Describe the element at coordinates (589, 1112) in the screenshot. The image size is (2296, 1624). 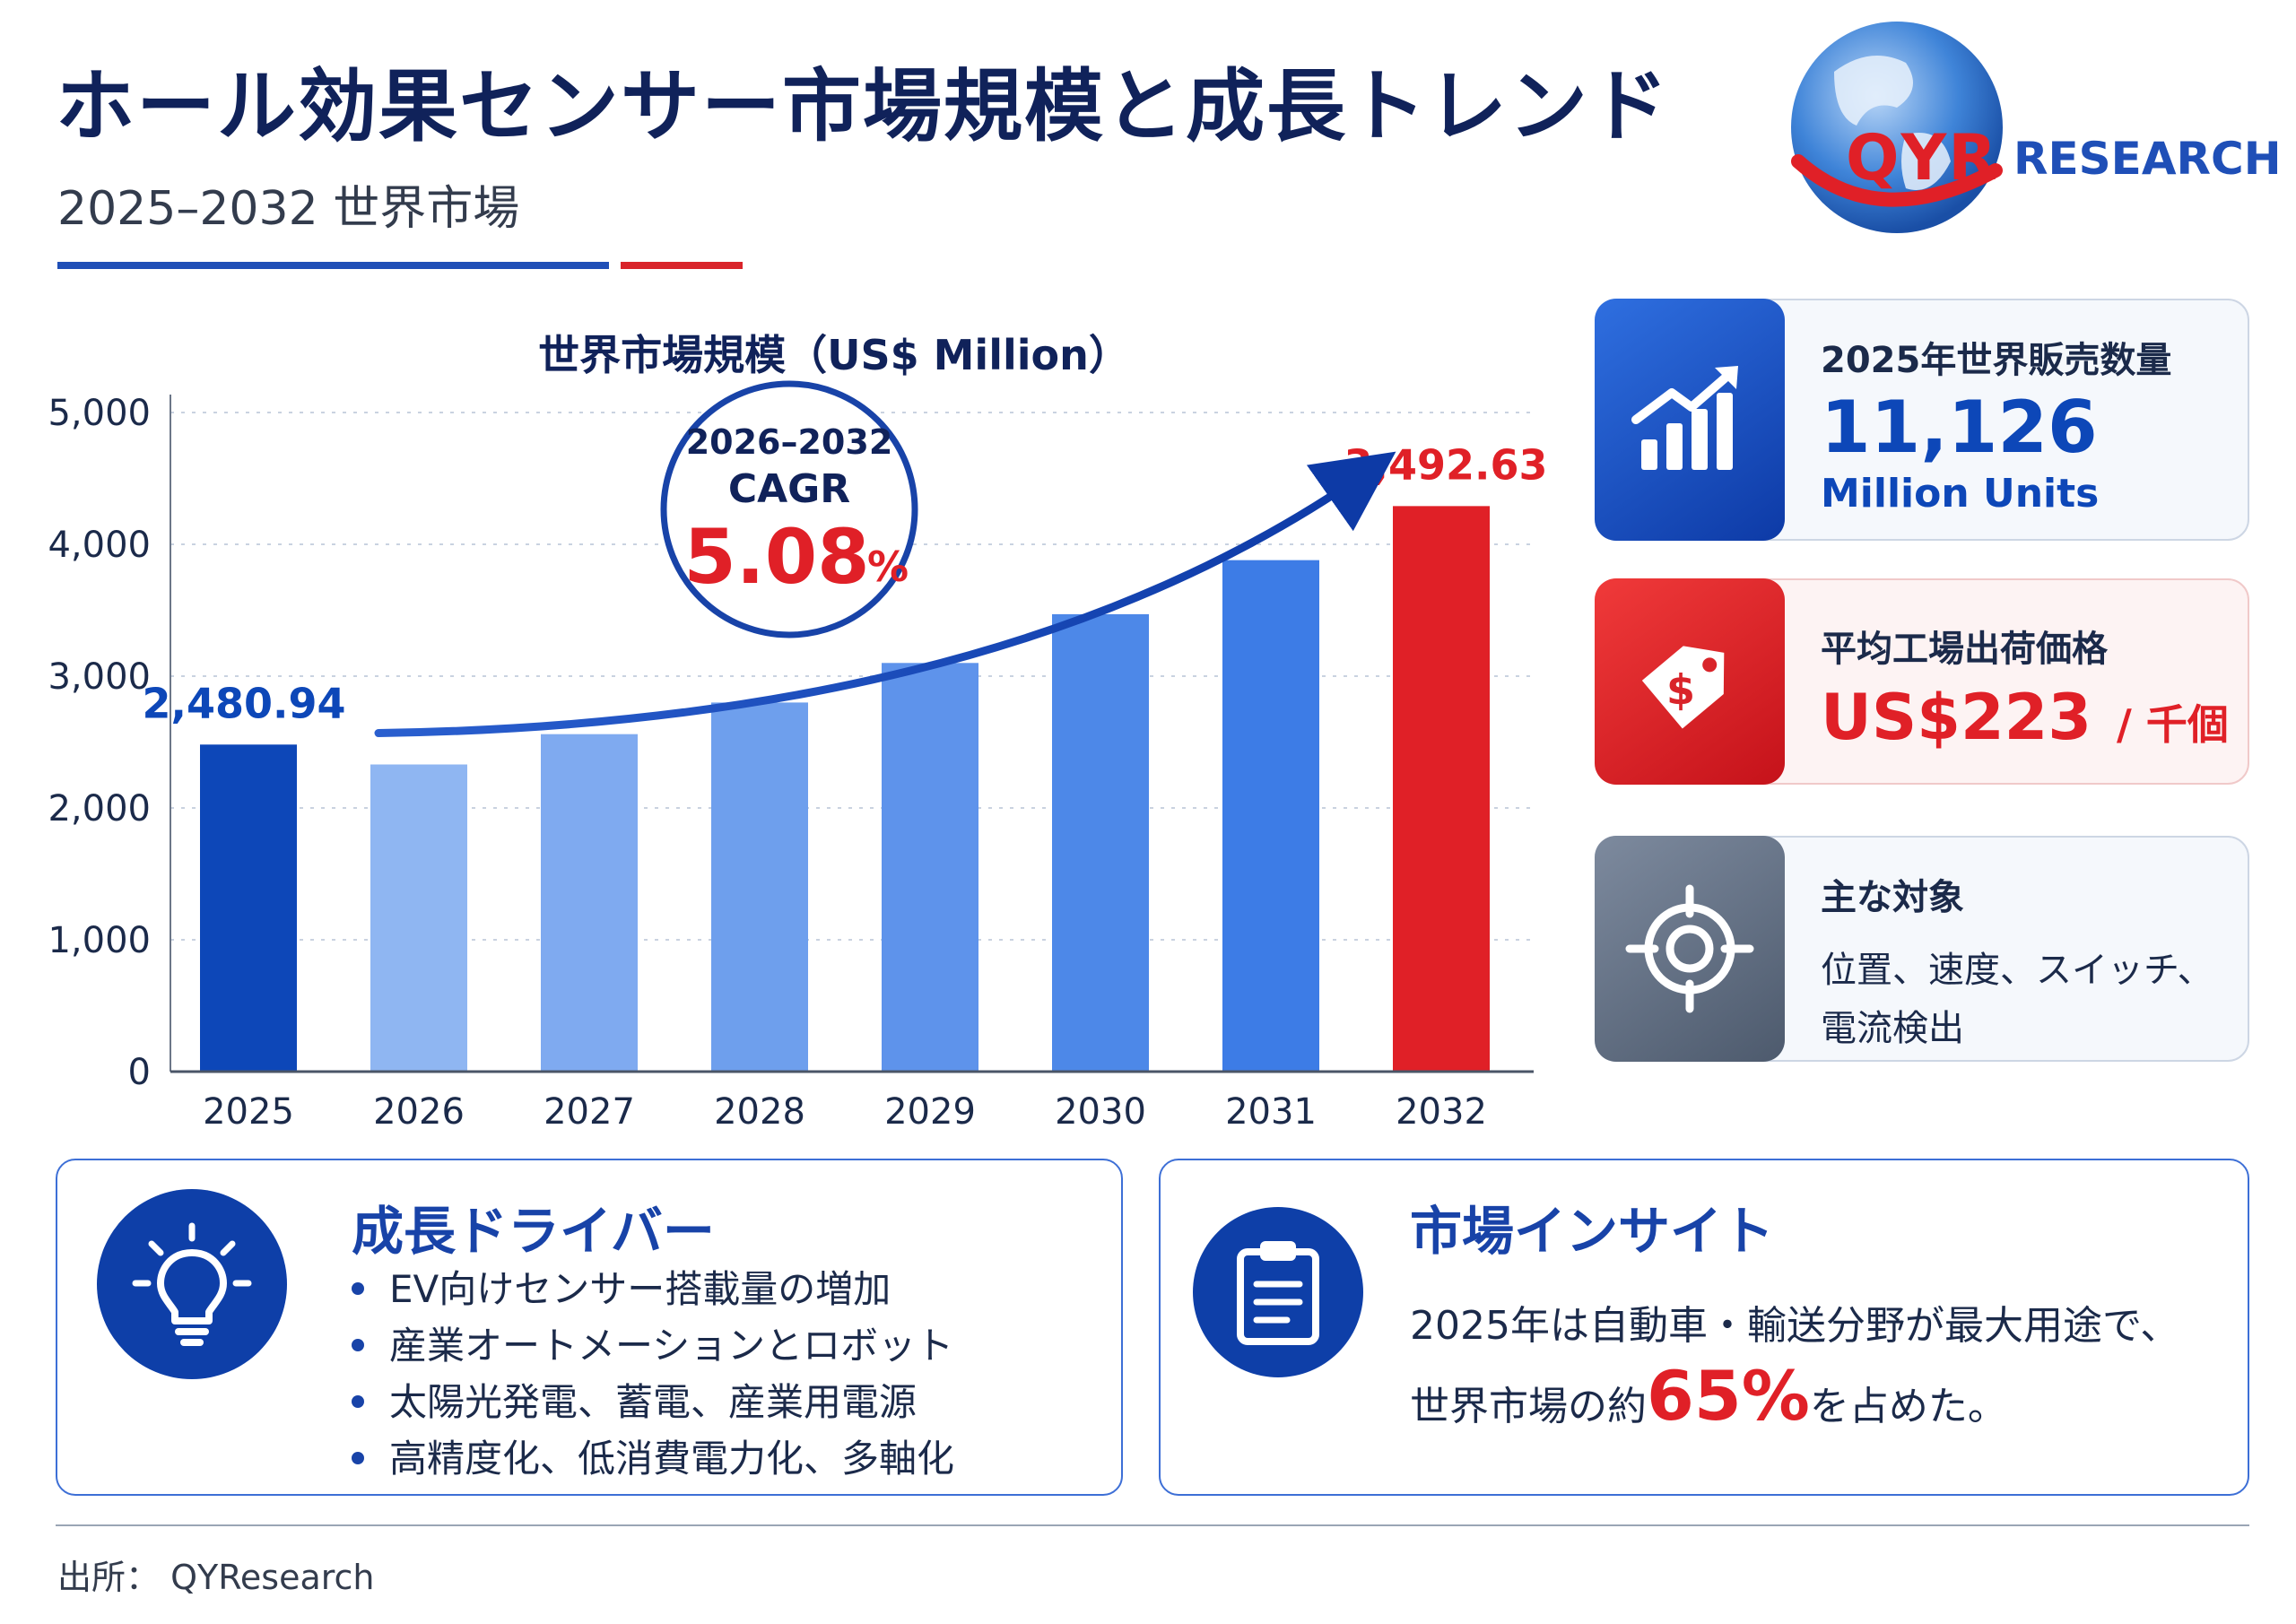
I see `x-tick-label: 2027` at that location.